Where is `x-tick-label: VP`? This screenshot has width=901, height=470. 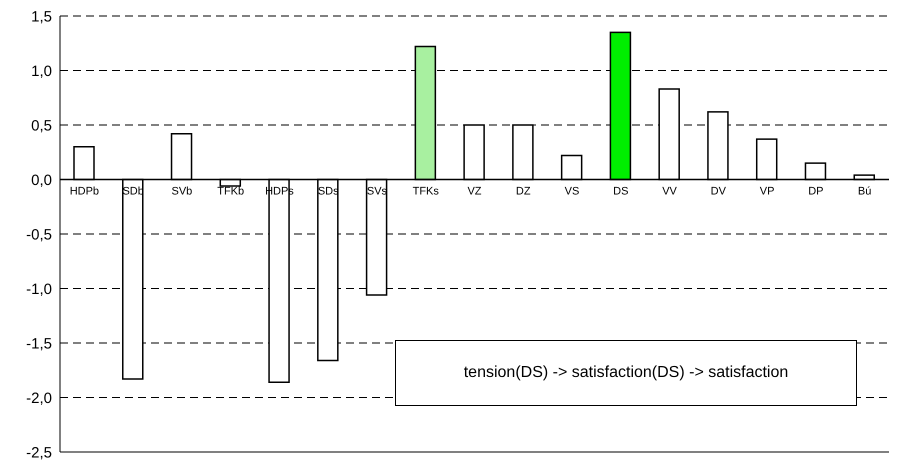
x-tick-label: VP is located at coordinates (767, 192).